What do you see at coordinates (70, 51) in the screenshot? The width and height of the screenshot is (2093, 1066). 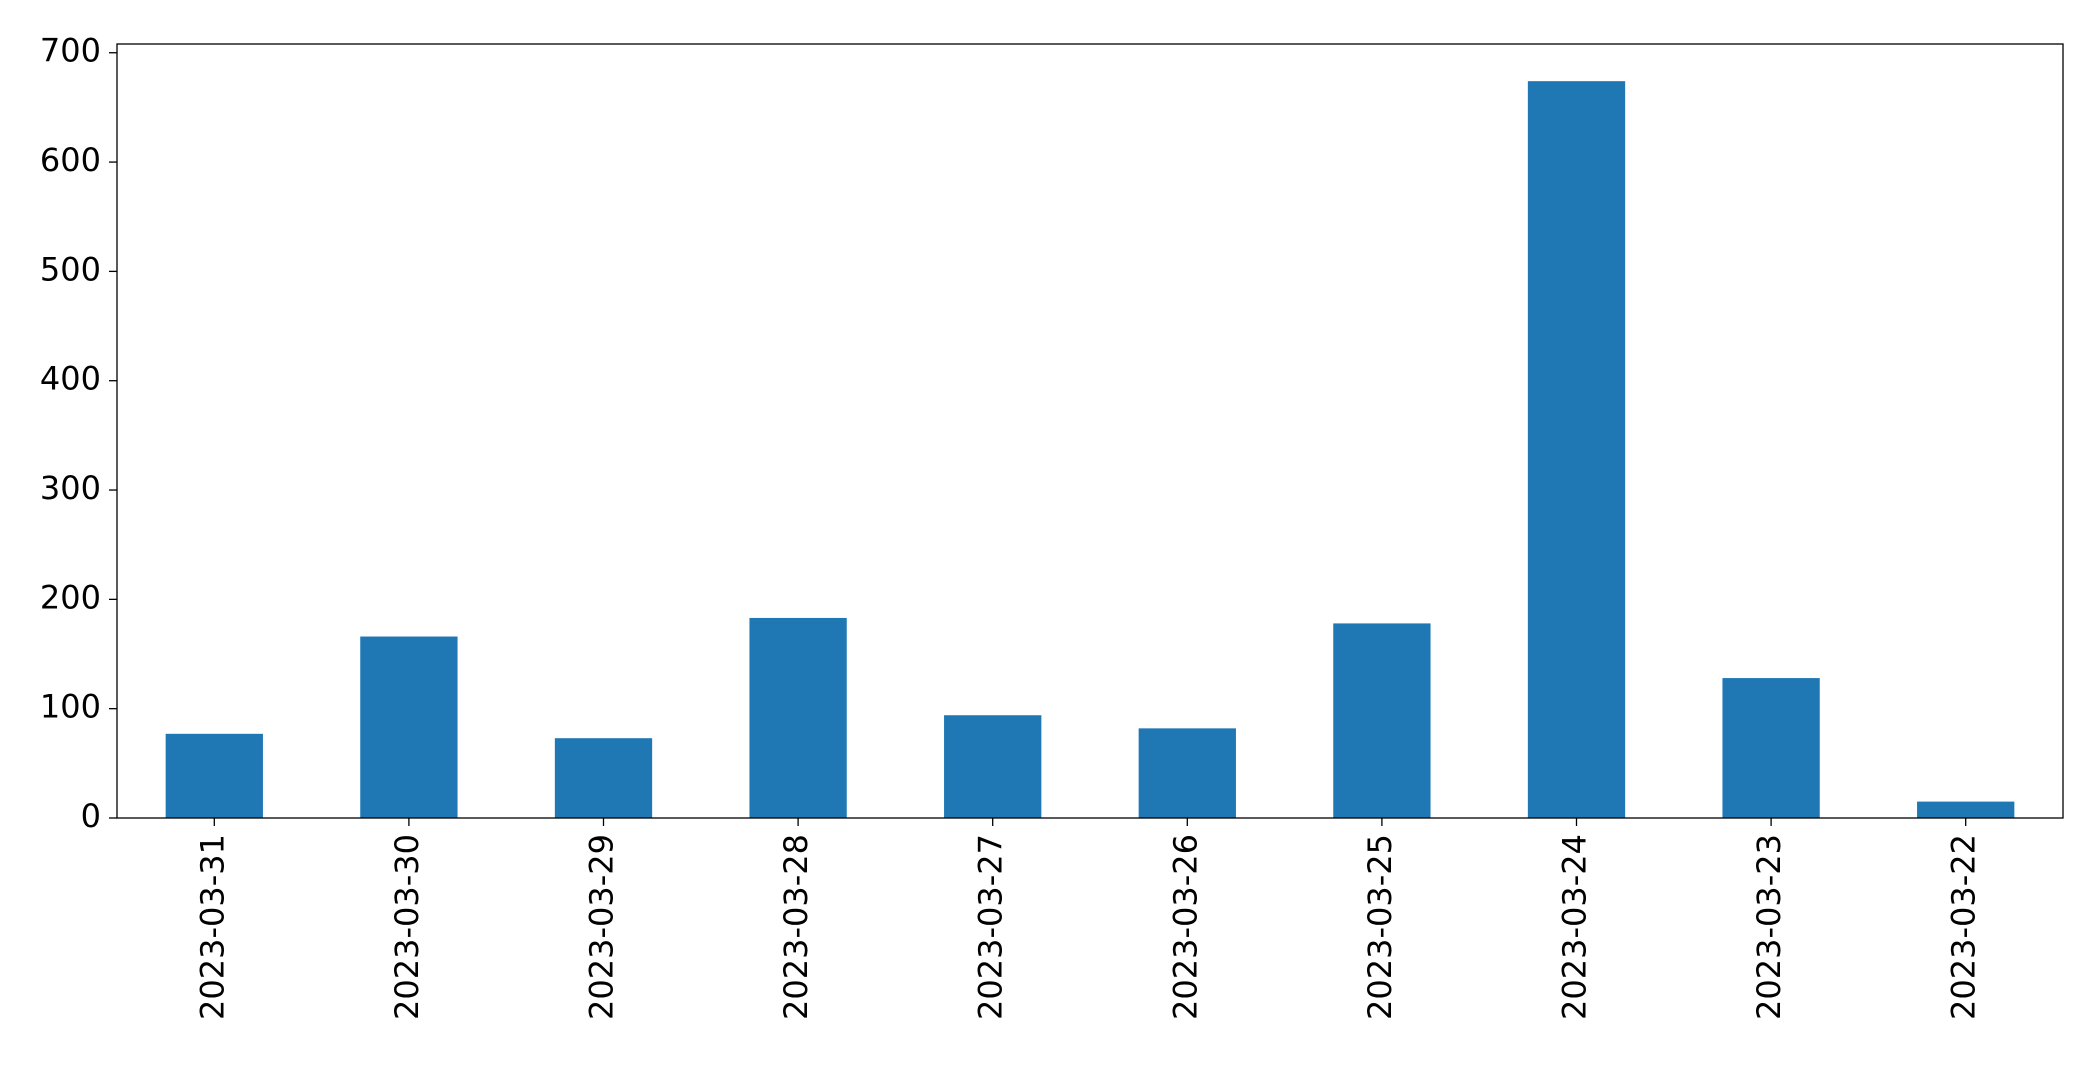 I see `y-tick-label: 700` at bounding box center [70, 51].